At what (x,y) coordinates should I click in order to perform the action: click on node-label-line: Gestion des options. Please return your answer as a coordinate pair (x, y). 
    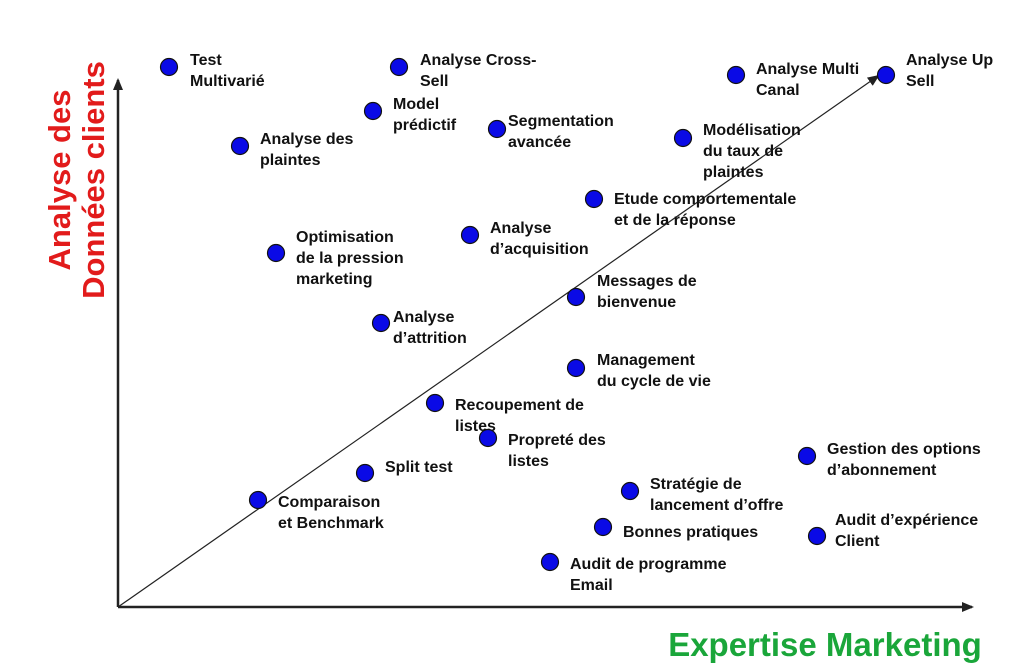
    Looking at the image, I should click on (904, 449).